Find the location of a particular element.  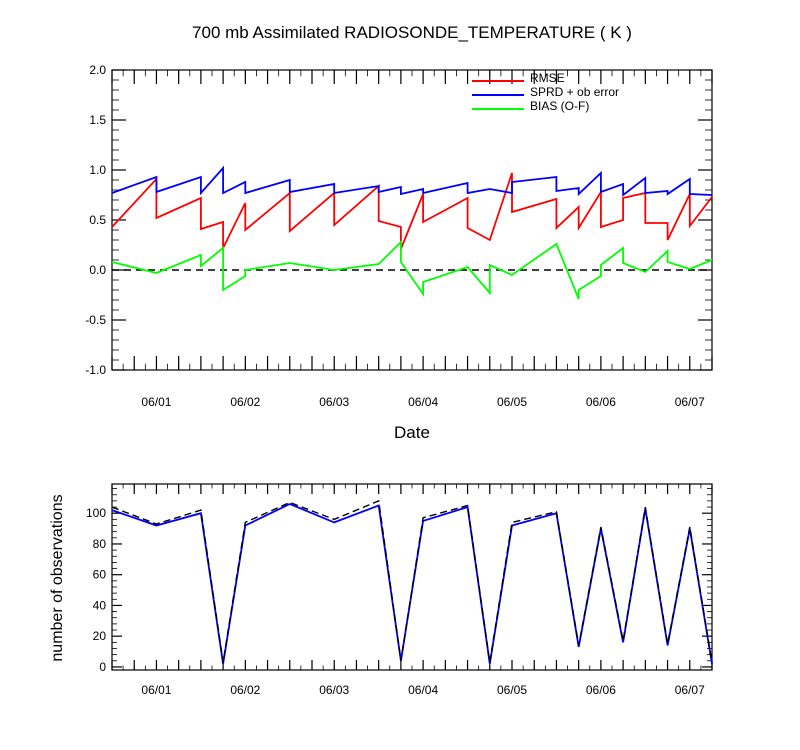

legend-label: BIAS (O-F) is located at coordinates (559, 106).